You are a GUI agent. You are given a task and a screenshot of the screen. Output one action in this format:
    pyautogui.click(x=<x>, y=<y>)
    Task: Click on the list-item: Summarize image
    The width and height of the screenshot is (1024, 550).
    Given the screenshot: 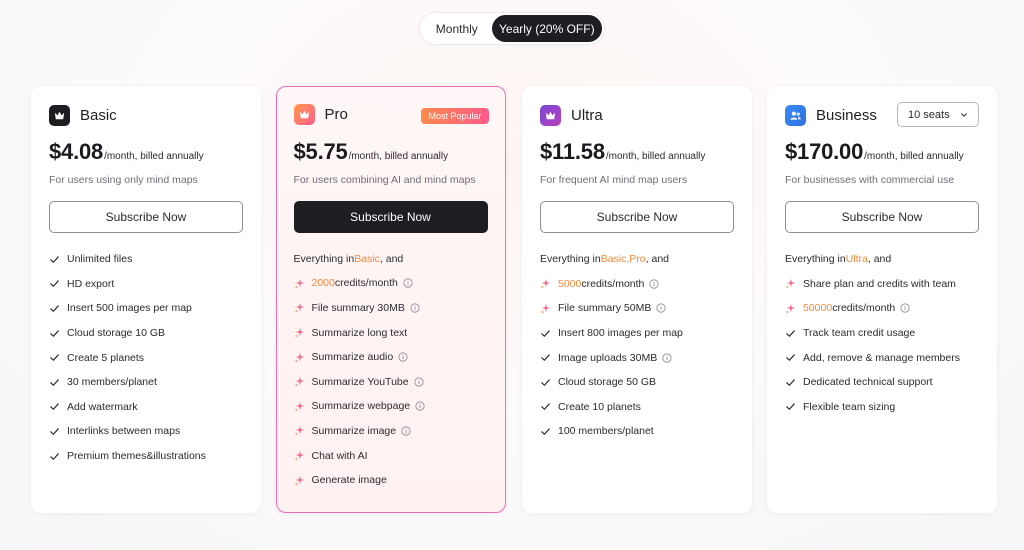 What is the action you would take?
    pyautogui.click(x=391, y=431)
    